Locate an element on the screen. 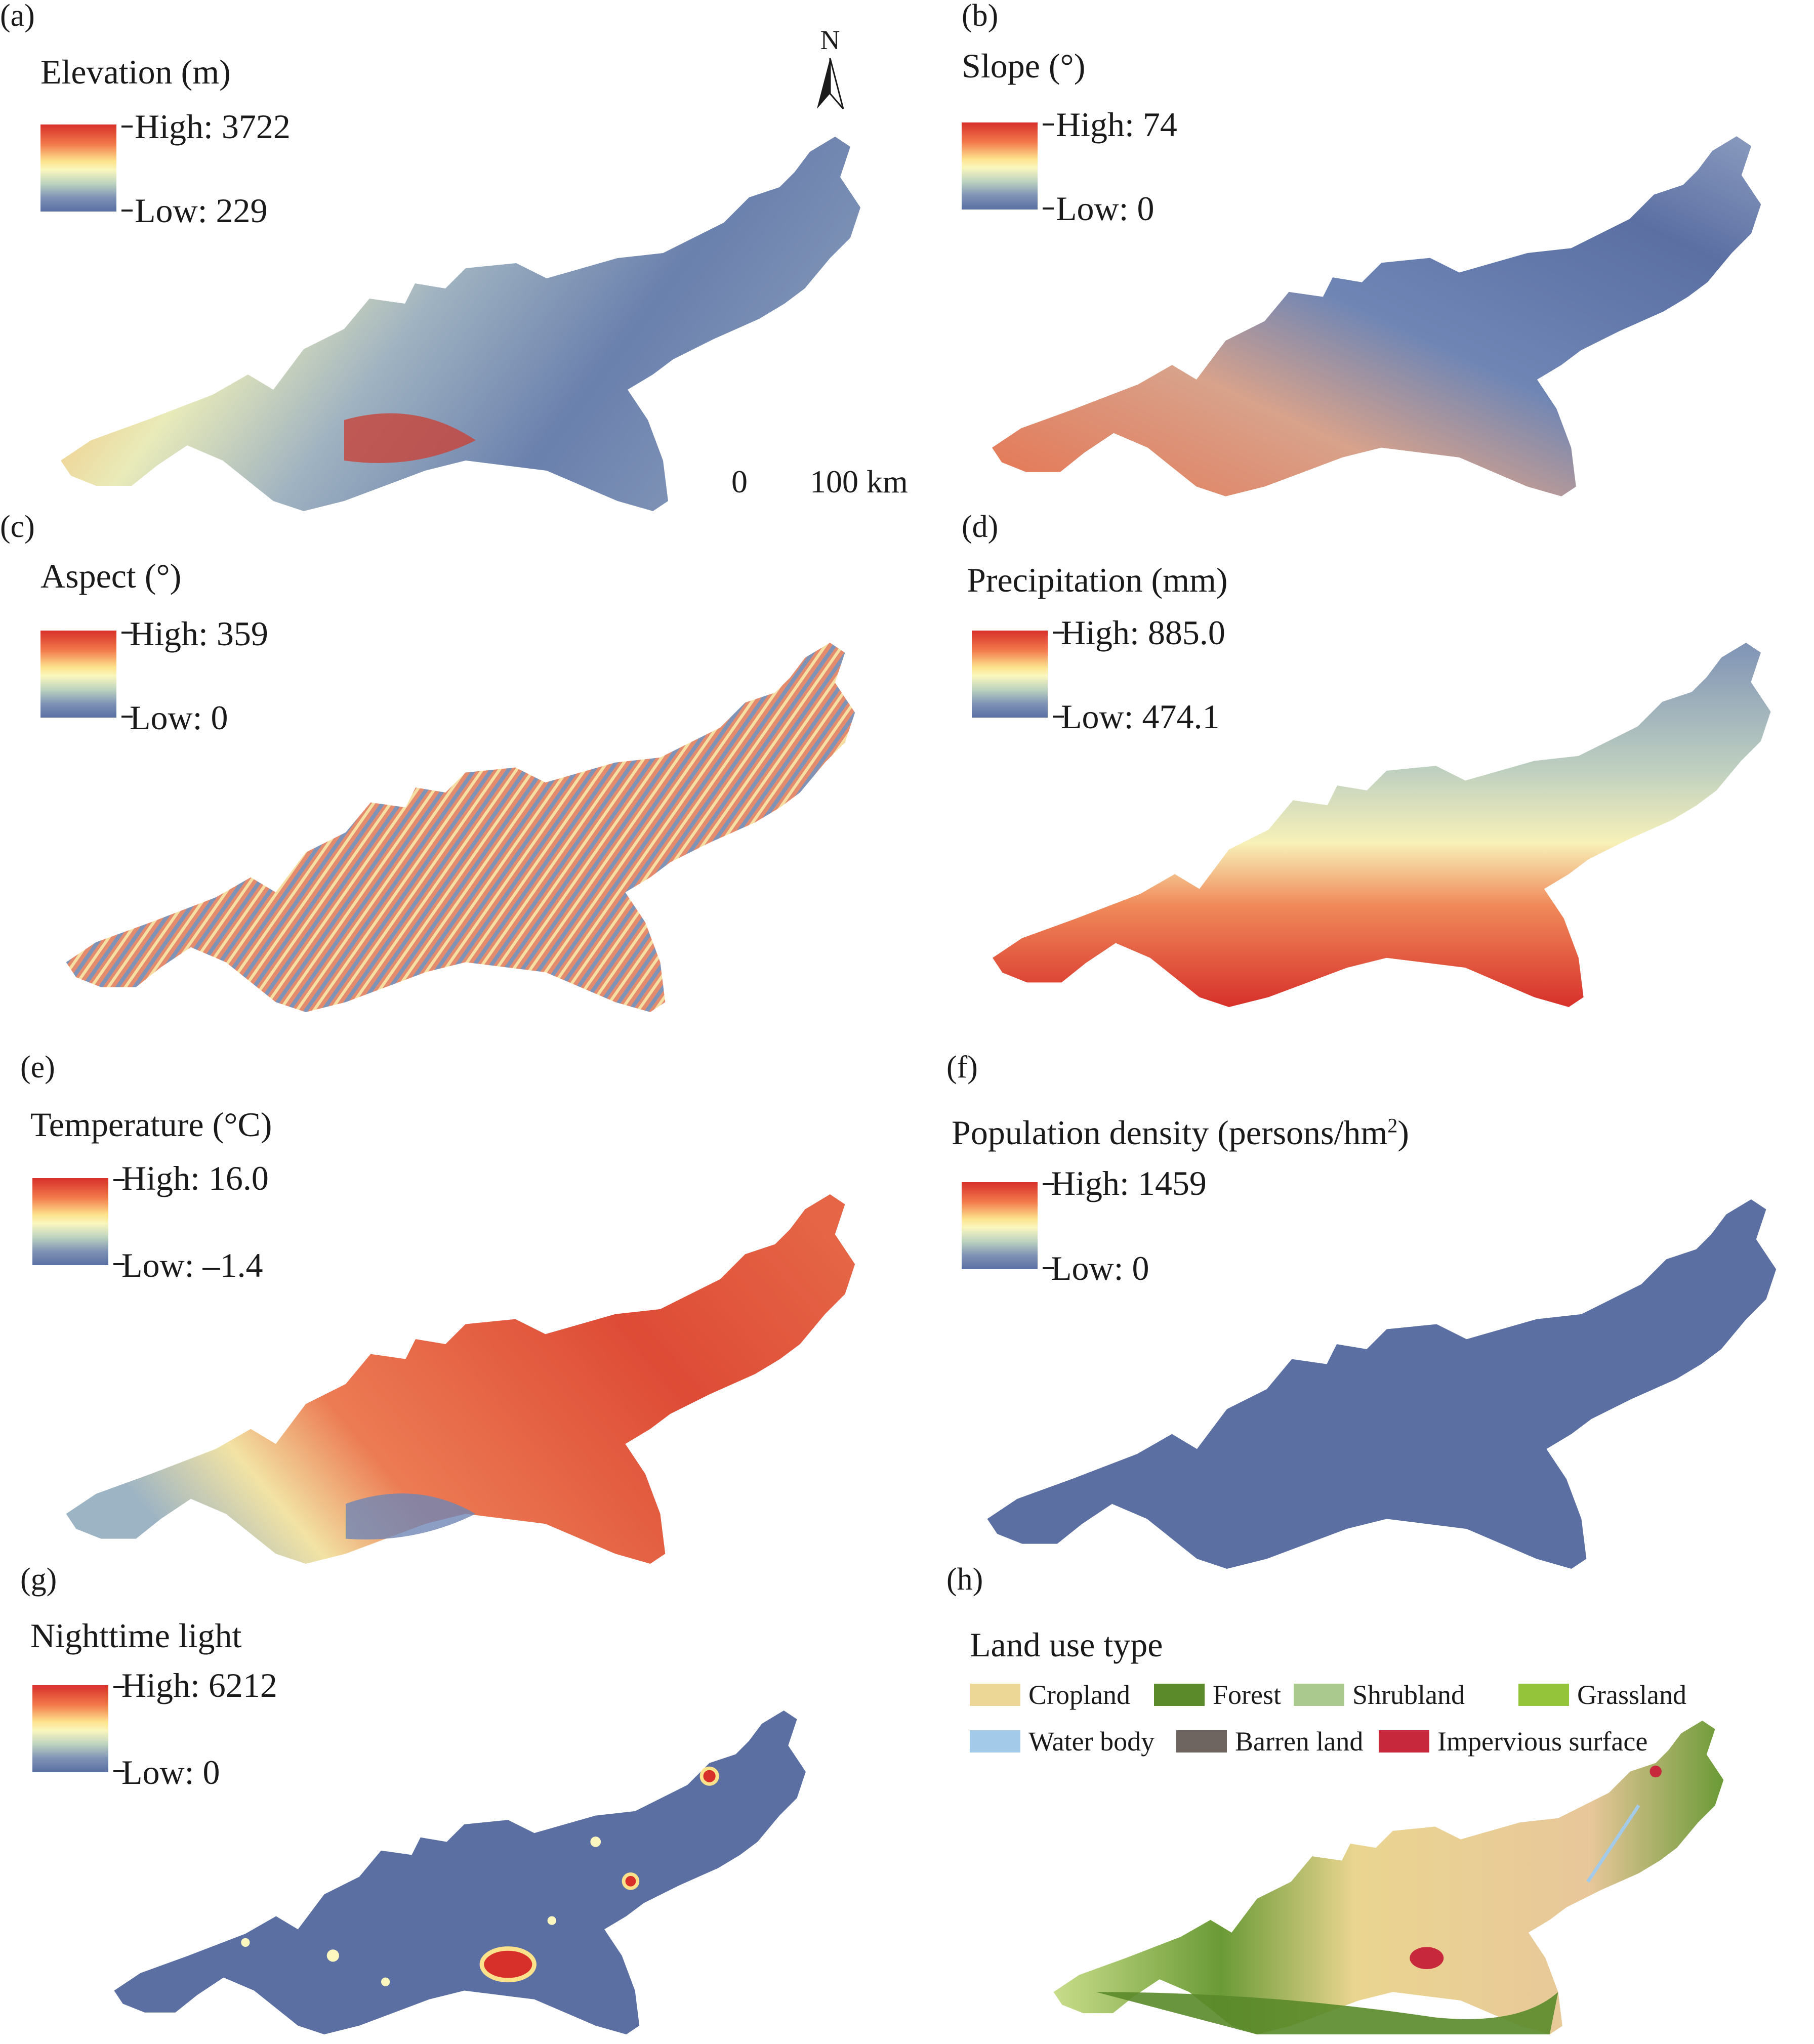 The height and width of the screenshot is (2044, 1814). panel-title: Population density (persons/hm2) is located at coordinates (1180, 1132).